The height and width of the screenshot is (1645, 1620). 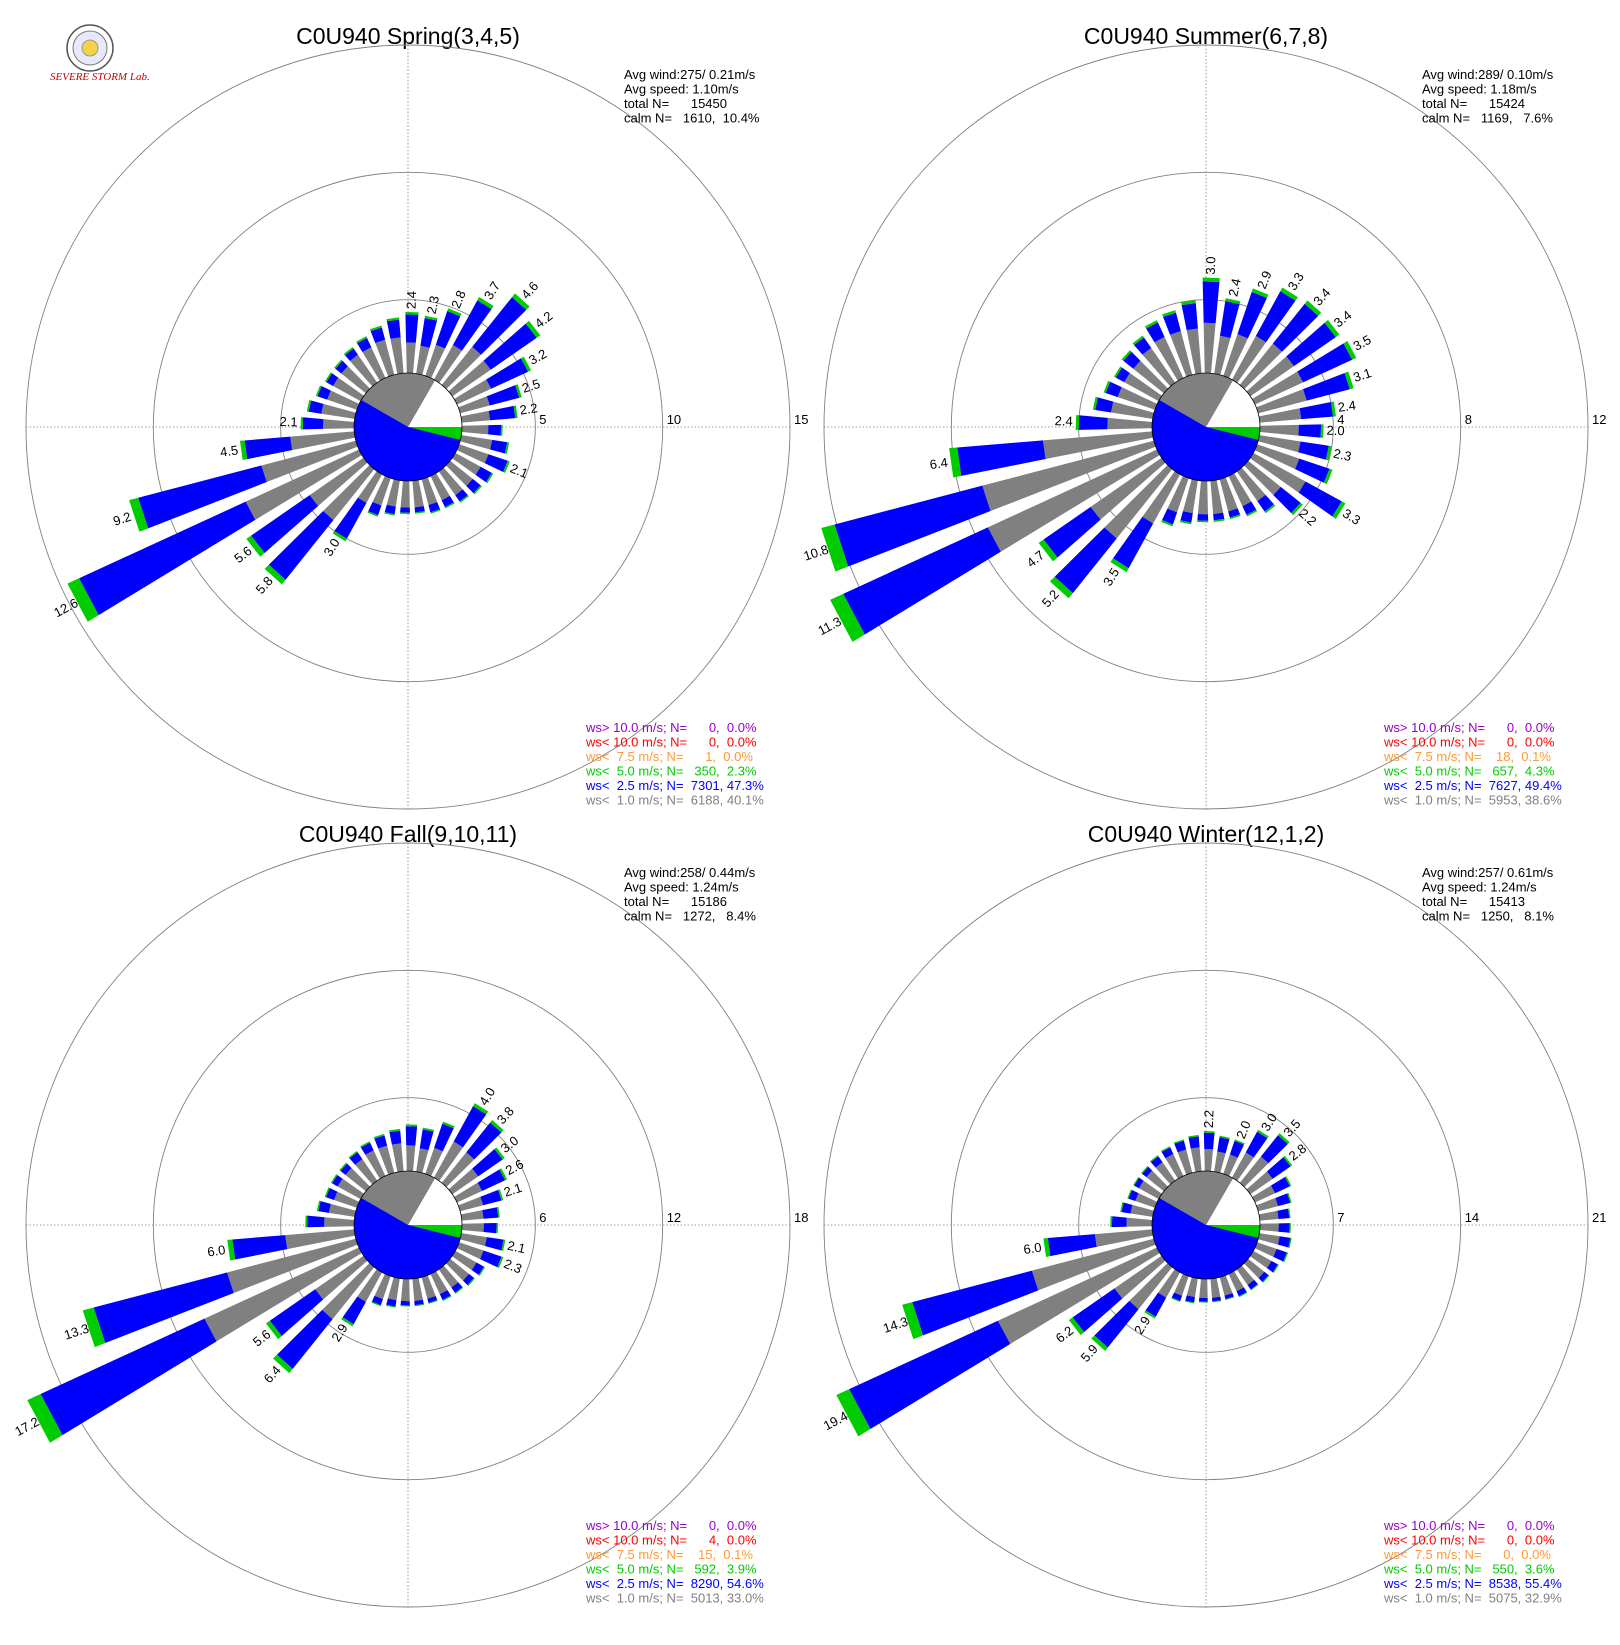 I want to click on stat-line: Avg wind:257/ 0.61m/s, so click(x=1488, y=872).